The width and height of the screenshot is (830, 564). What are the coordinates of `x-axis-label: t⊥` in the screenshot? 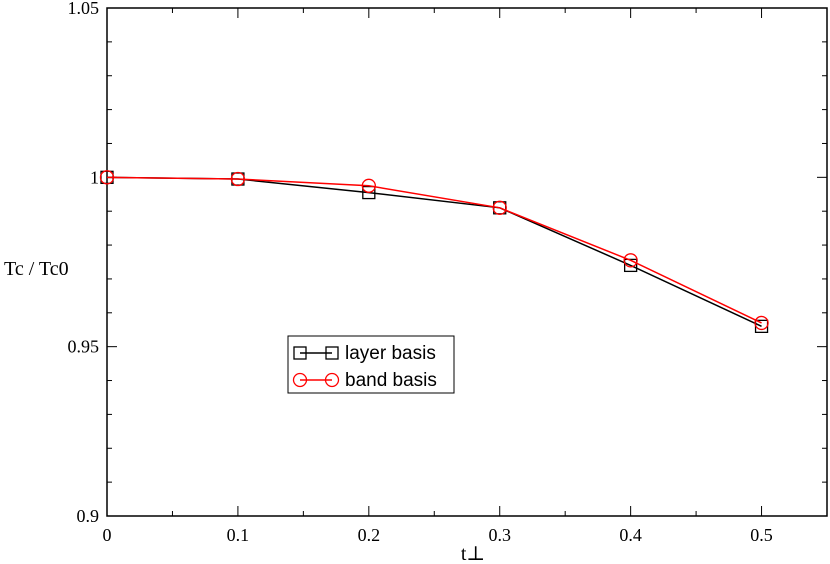 It's located at (473, 553).